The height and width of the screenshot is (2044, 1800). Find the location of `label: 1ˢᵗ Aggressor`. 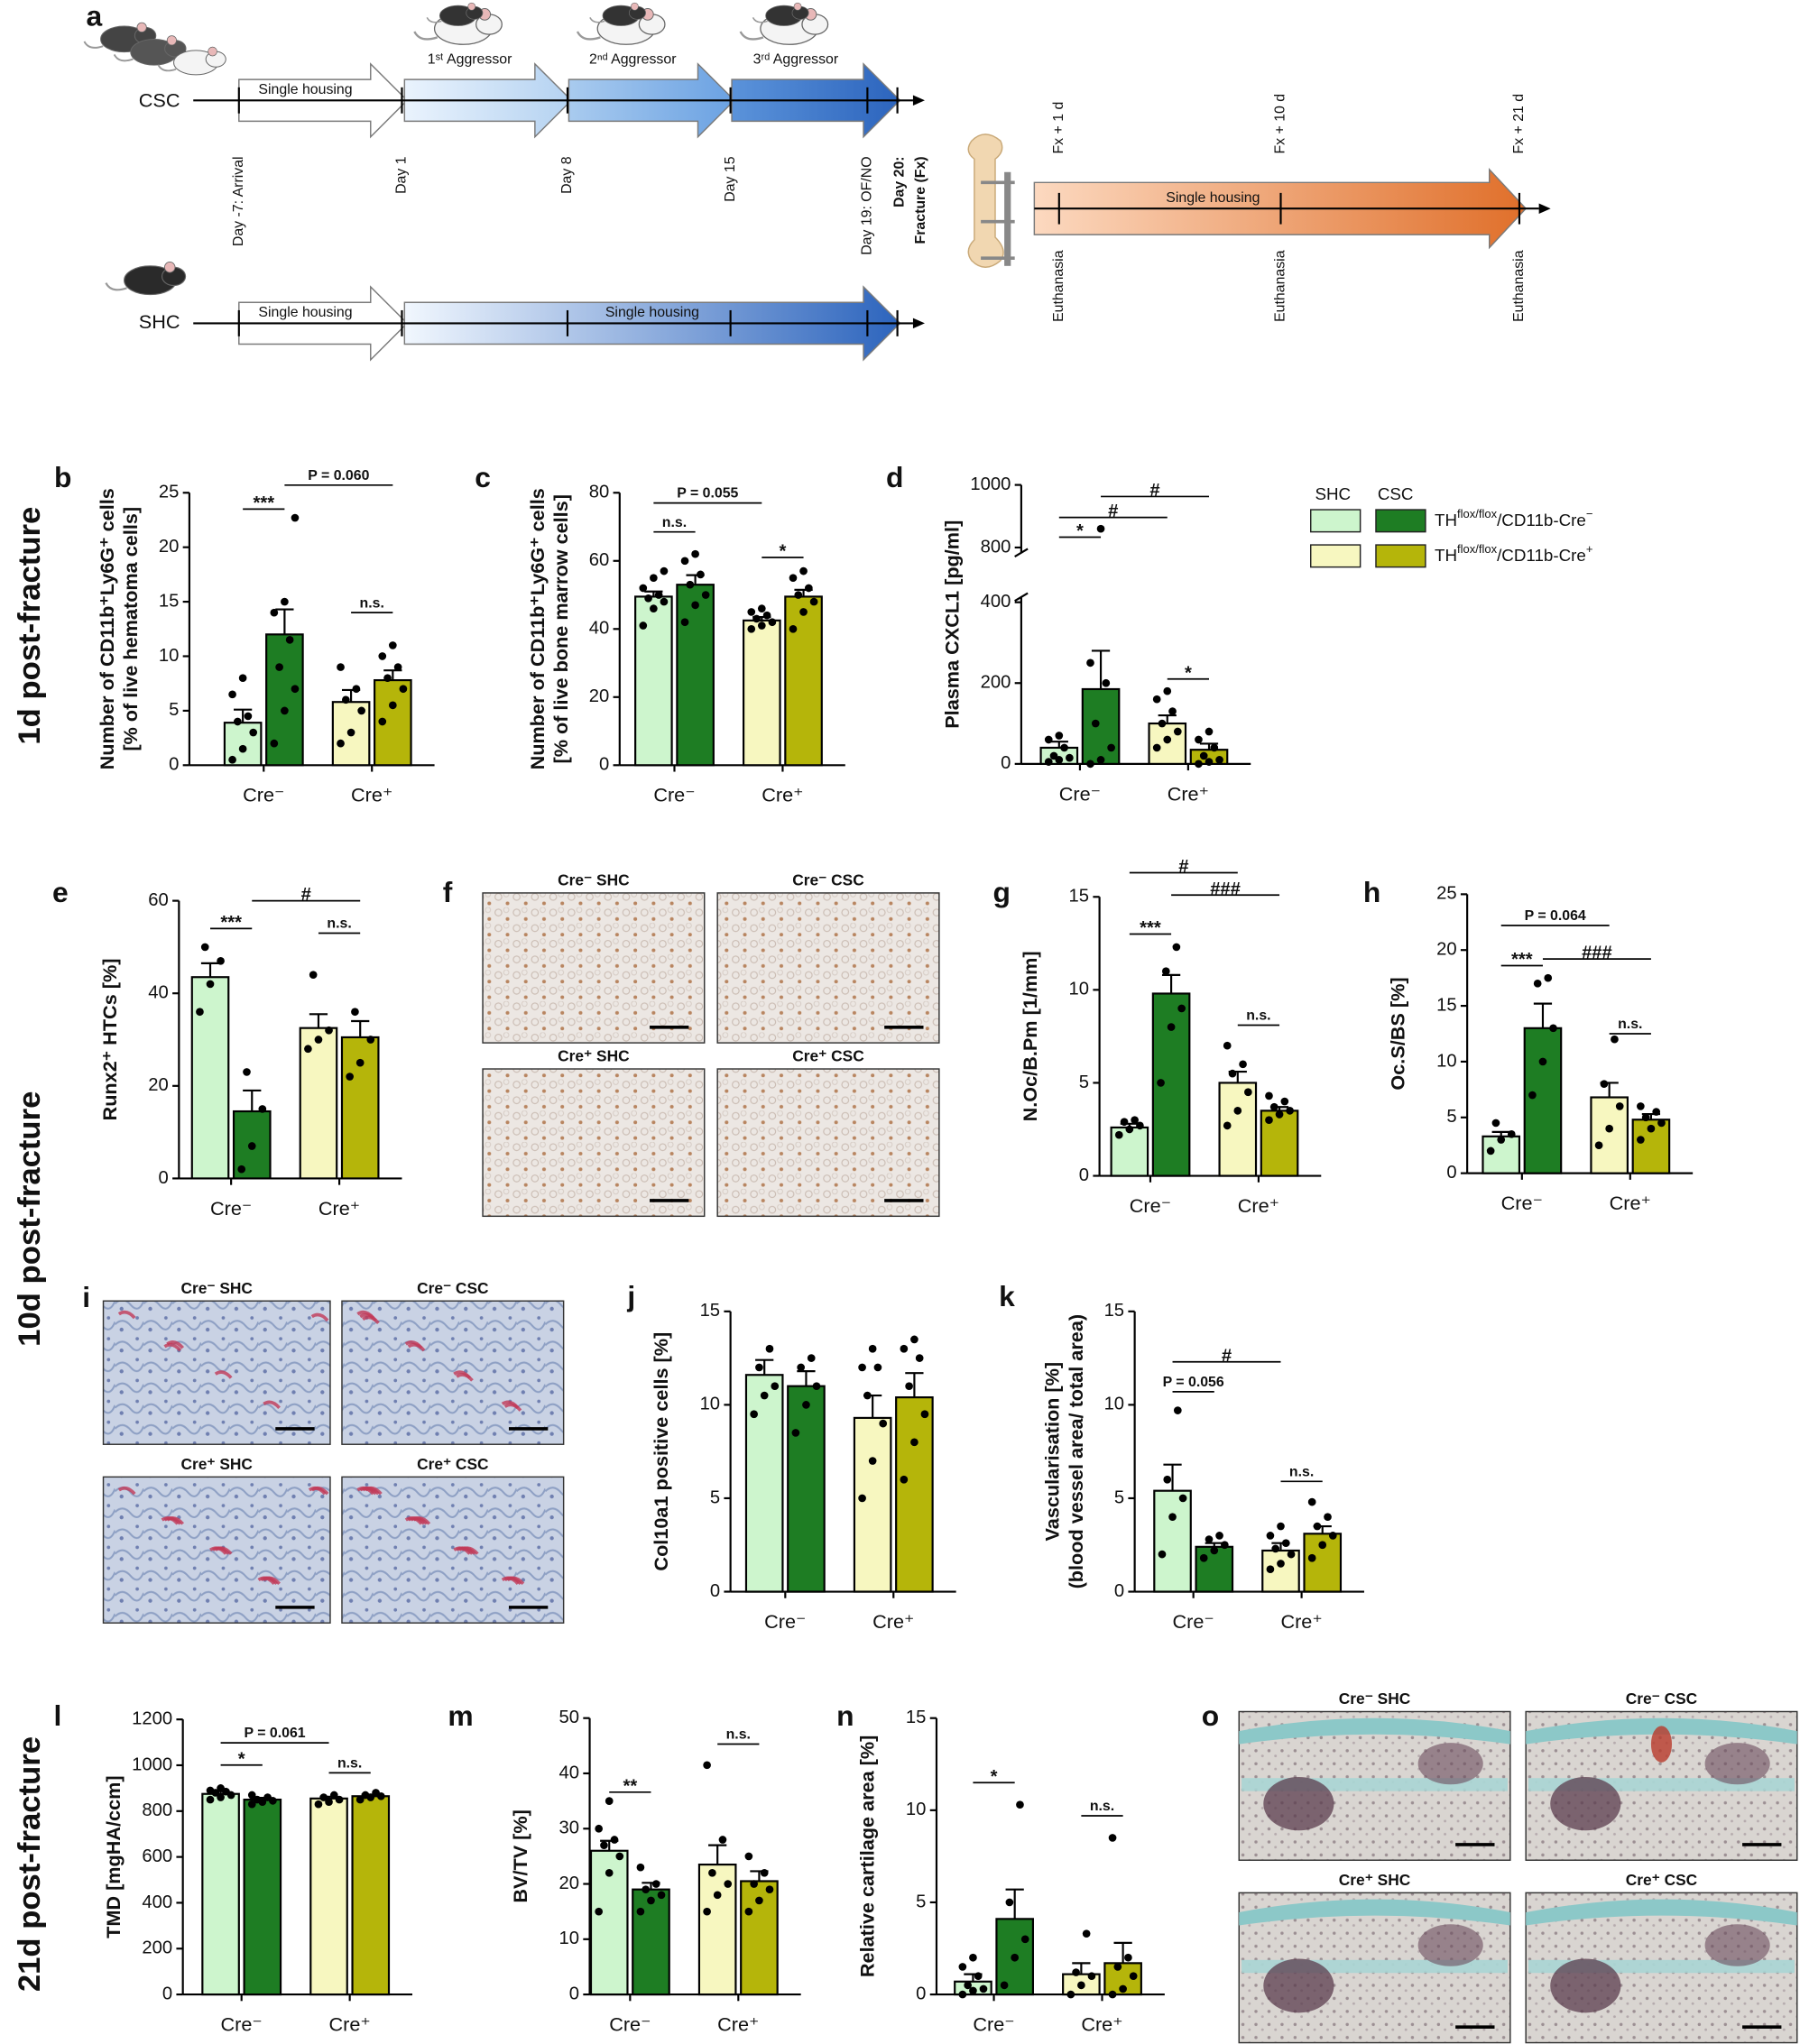

label: 1ˢᵗ Aggressor is located at coordinates (470, 60).